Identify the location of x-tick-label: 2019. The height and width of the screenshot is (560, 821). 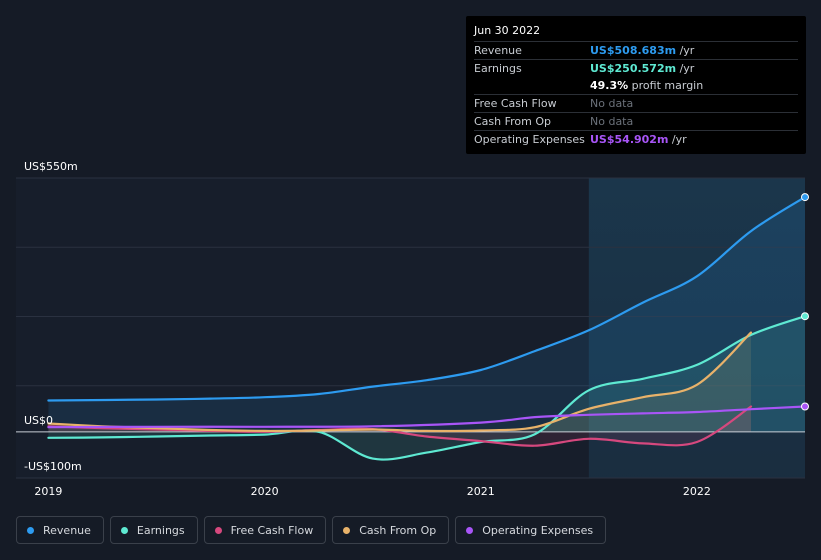
(48, 491).